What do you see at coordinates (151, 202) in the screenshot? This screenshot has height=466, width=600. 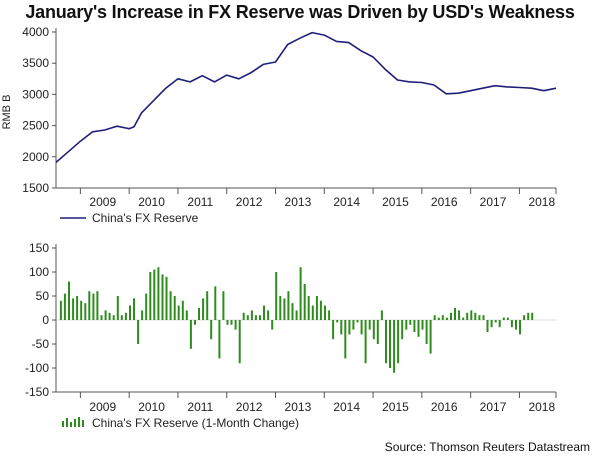 I see `x-tick-label: 2010` at bounding box center [151, 202].